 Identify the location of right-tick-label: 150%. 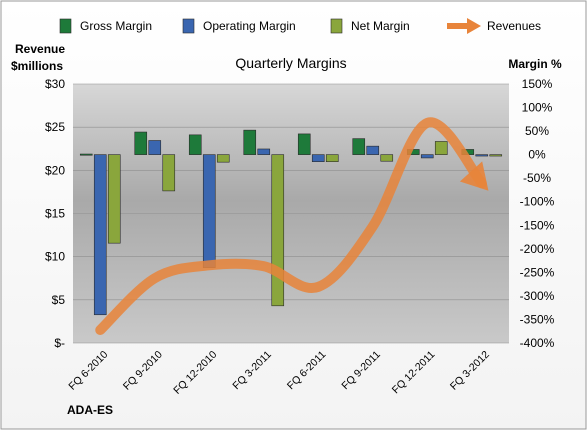
(537, 84).